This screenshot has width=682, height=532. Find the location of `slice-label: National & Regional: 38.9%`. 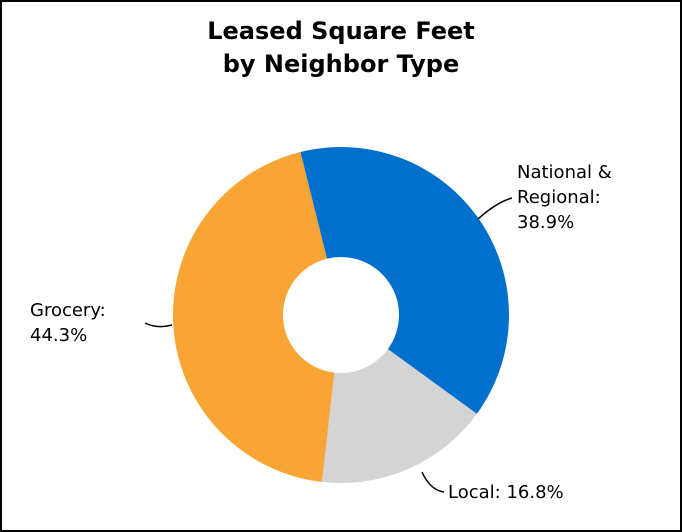

slice-label: National & Regional: 38.9% is located at coordinates (572, 197).